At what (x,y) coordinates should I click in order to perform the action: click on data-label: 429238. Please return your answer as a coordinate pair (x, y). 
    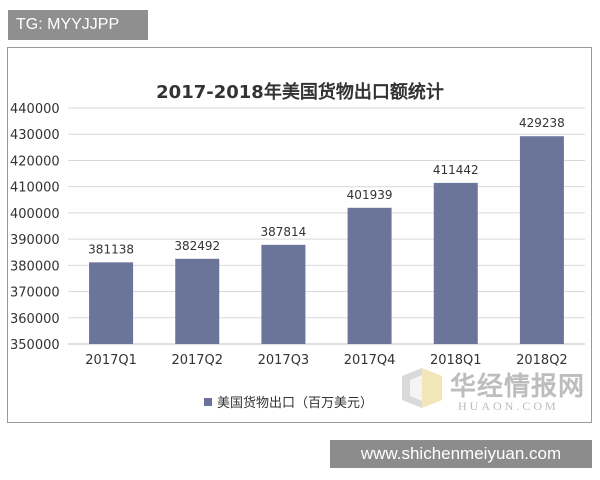
    Looking at the image, I should click on (542, 123).